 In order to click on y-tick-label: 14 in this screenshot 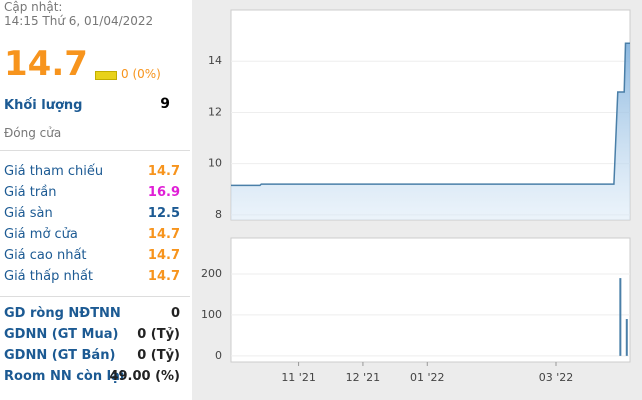, I will do `click(215, 60)`.